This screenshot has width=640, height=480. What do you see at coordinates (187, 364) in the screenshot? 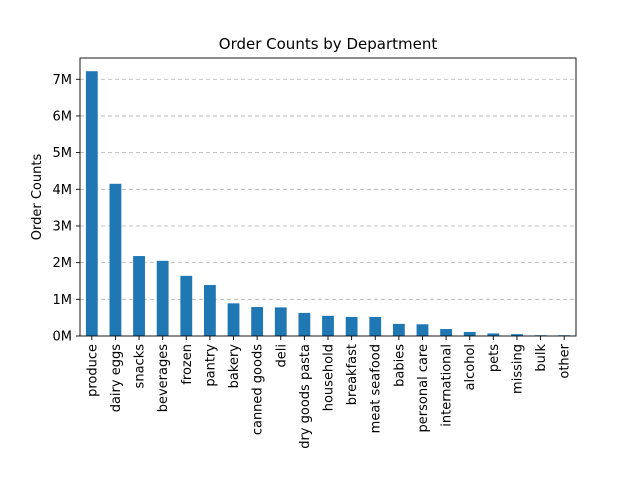
I see `x-tick-label: frozen` at bounding box center [187, 364].